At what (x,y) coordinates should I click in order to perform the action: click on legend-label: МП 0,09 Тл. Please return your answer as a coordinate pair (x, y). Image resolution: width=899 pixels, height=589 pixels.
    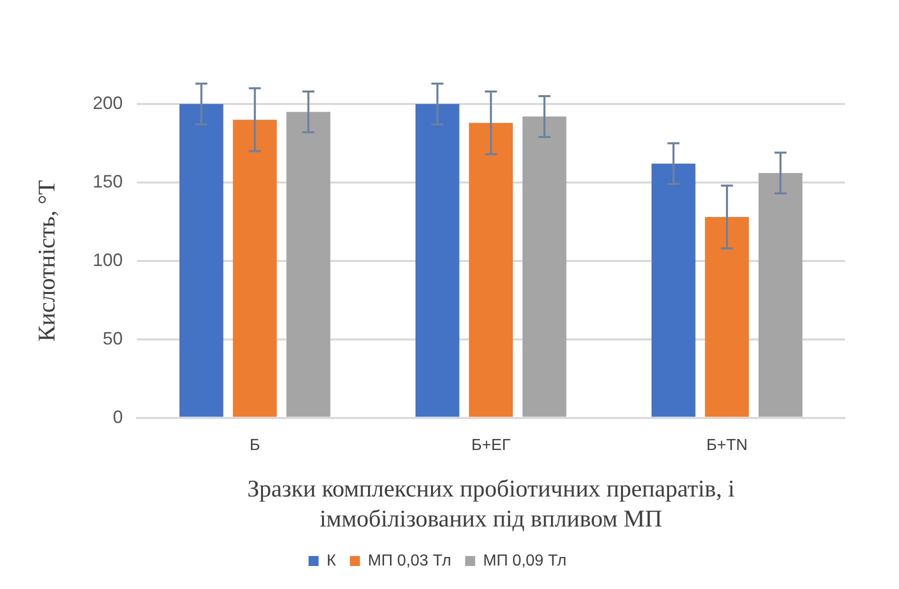
    Looking at the image, I should click on (524, 561).